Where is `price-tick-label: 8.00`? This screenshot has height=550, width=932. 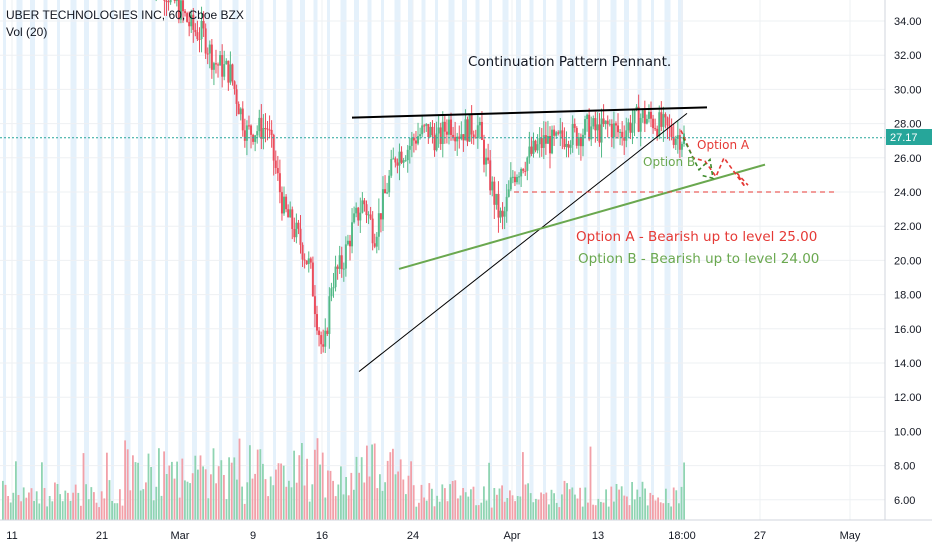
price-tick-label: 8.00 is located at coordinates (904, 467).